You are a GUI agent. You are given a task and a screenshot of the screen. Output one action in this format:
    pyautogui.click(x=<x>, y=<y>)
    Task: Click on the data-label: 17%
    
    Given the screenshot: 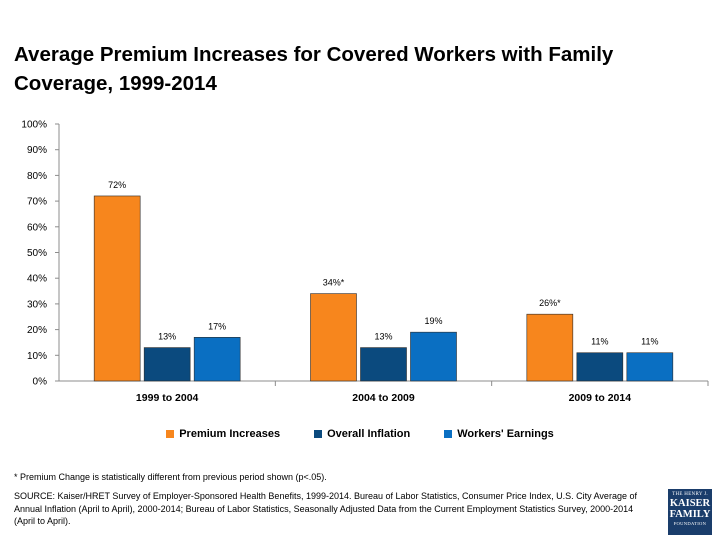 What is the action you would take?
    pyautogui.click(x=217, y=326)
    